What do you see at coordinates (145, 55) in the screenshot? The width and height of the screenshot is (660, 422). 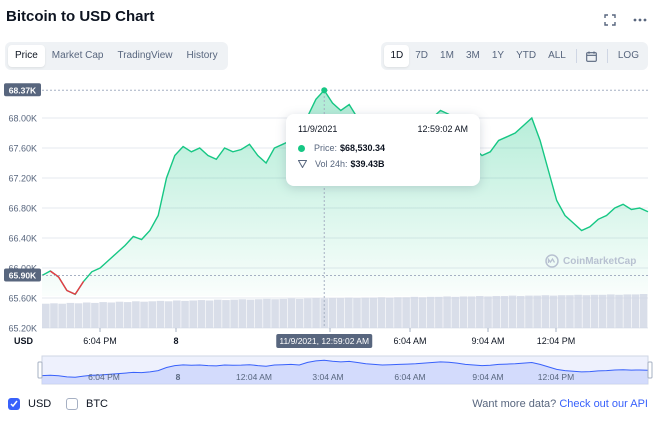 I see `tab-tradingview: TradingView` at bounding box center [145, 55].